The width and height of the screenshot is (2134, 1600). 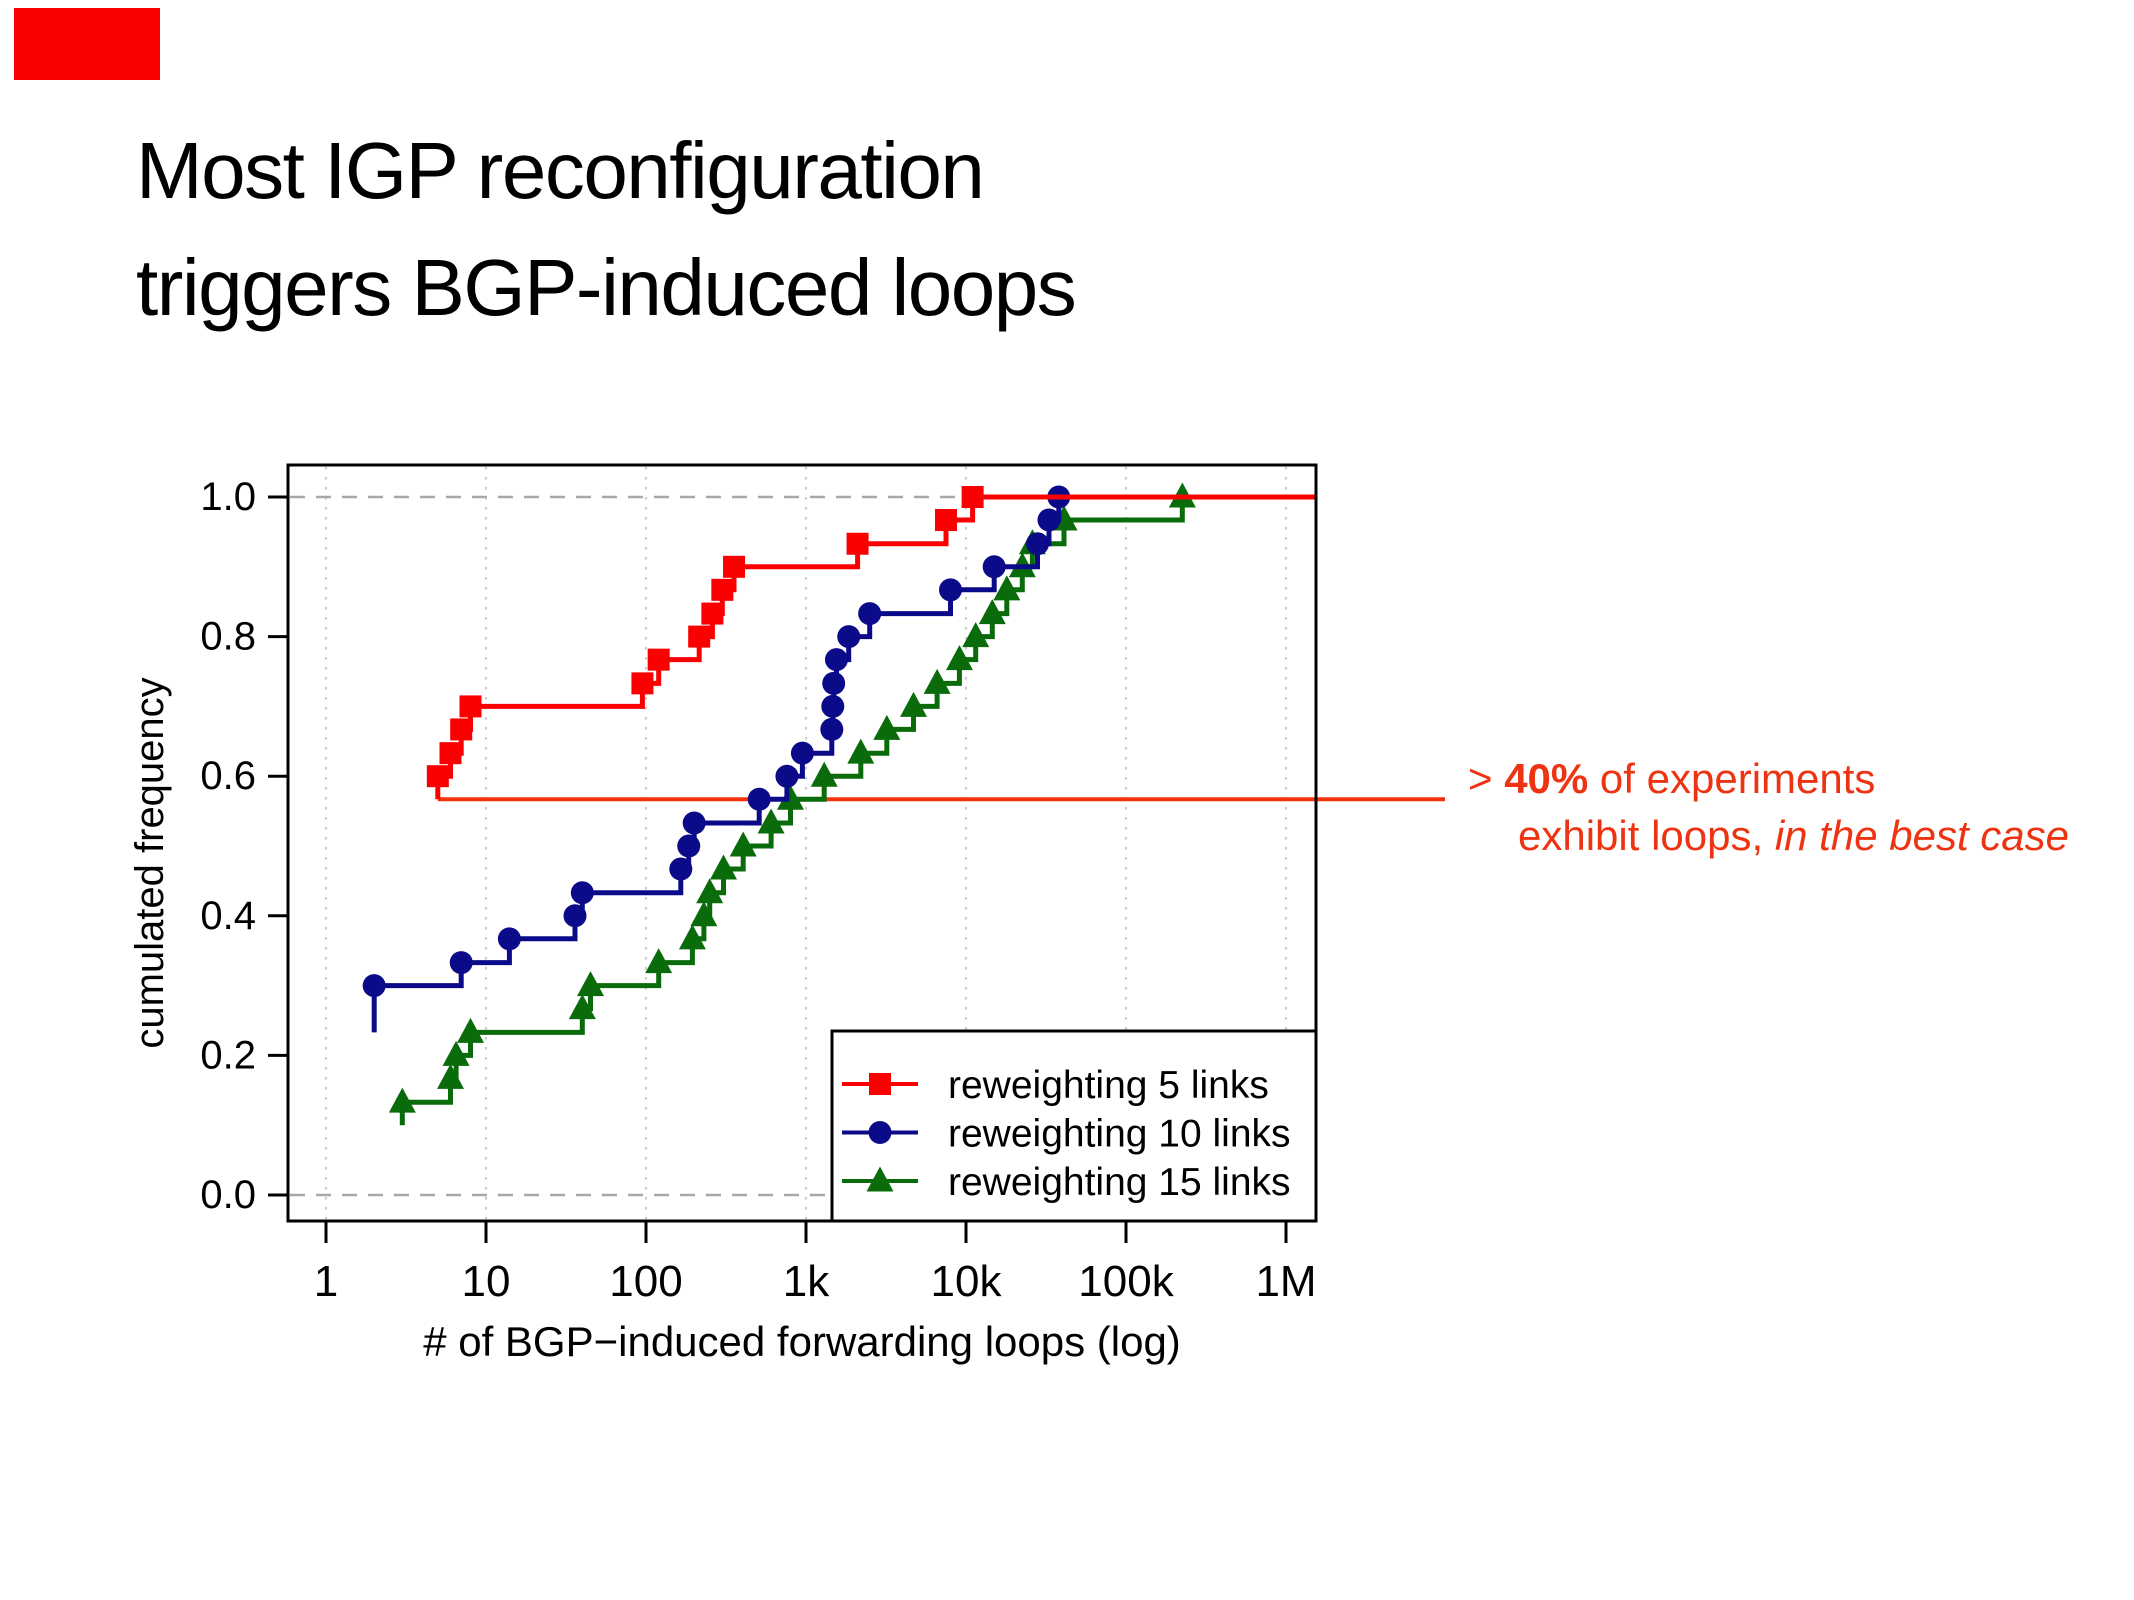 I want to click on y-tick-label: 0.0, so click(x=228, y=1195).